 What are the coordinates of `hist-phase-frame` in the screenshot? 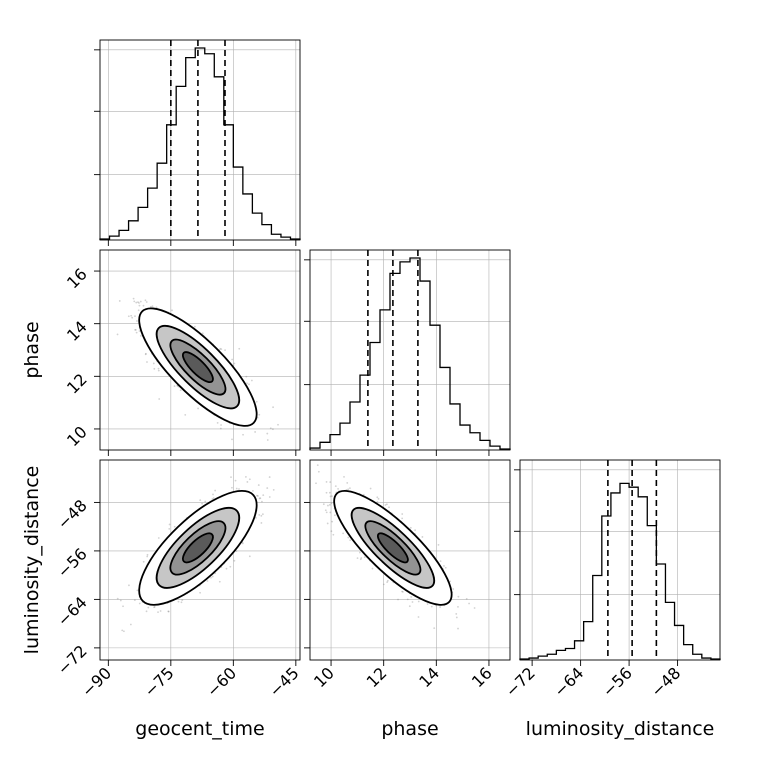 It's located at (410, 350).